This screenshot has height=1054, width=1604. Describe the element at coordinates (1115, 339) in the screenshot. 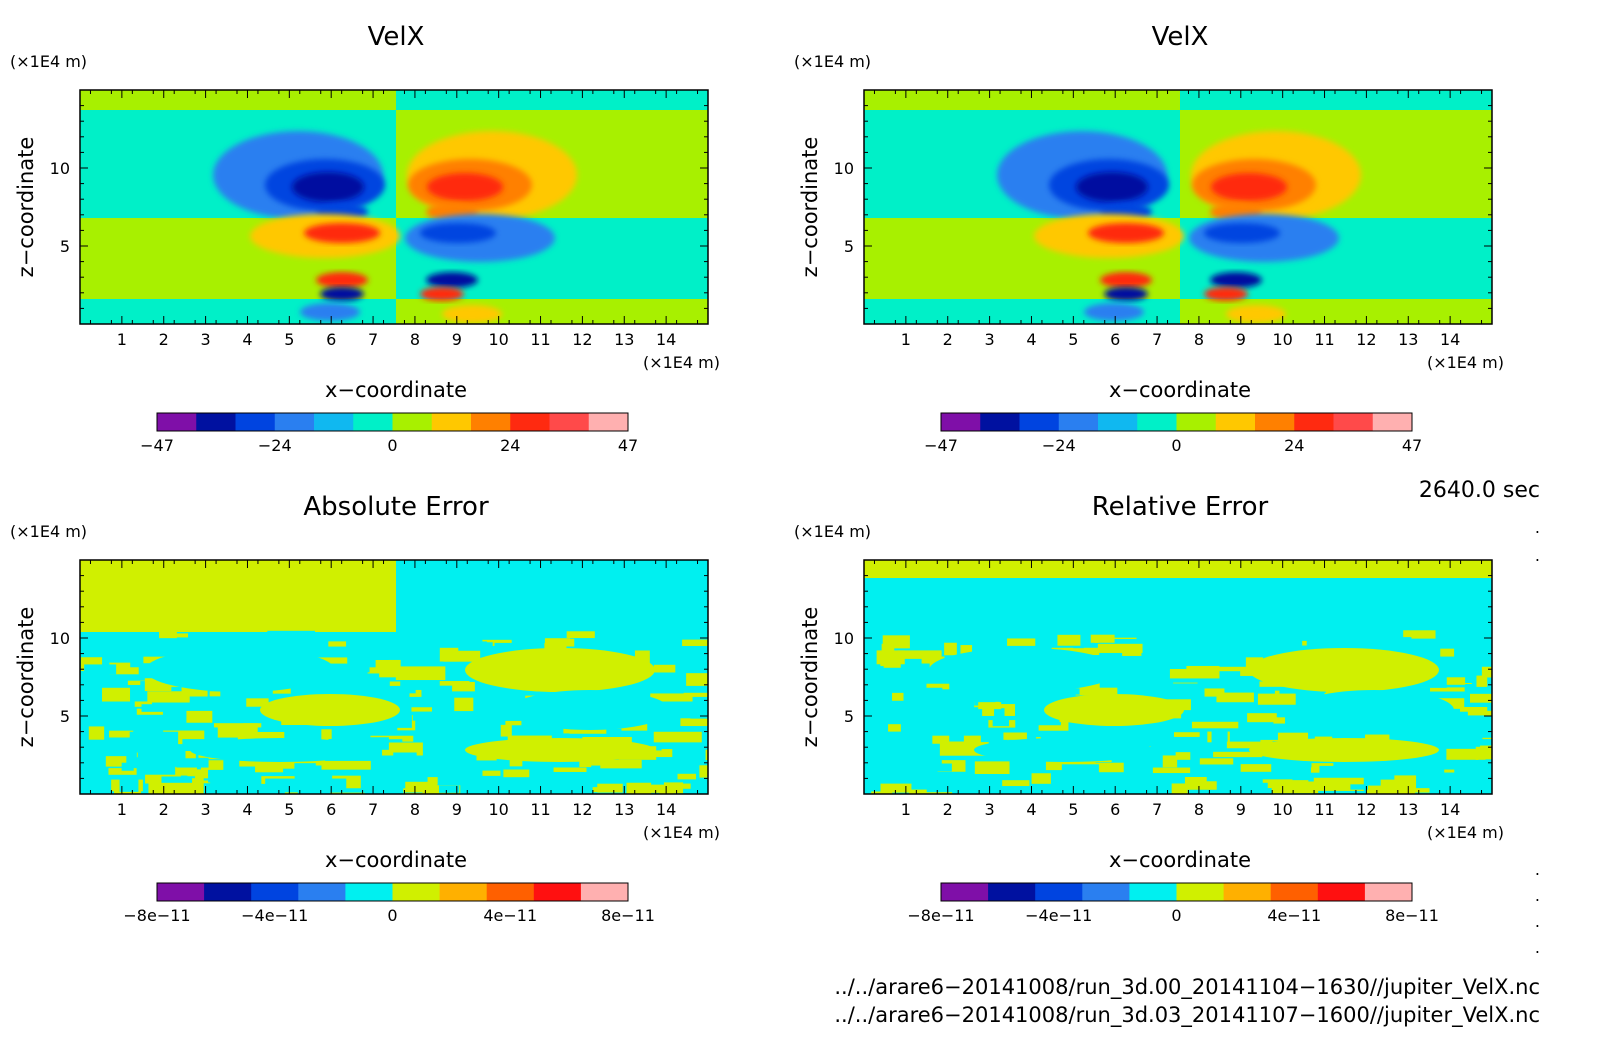

I see `x-tick-label: 6` at that location.